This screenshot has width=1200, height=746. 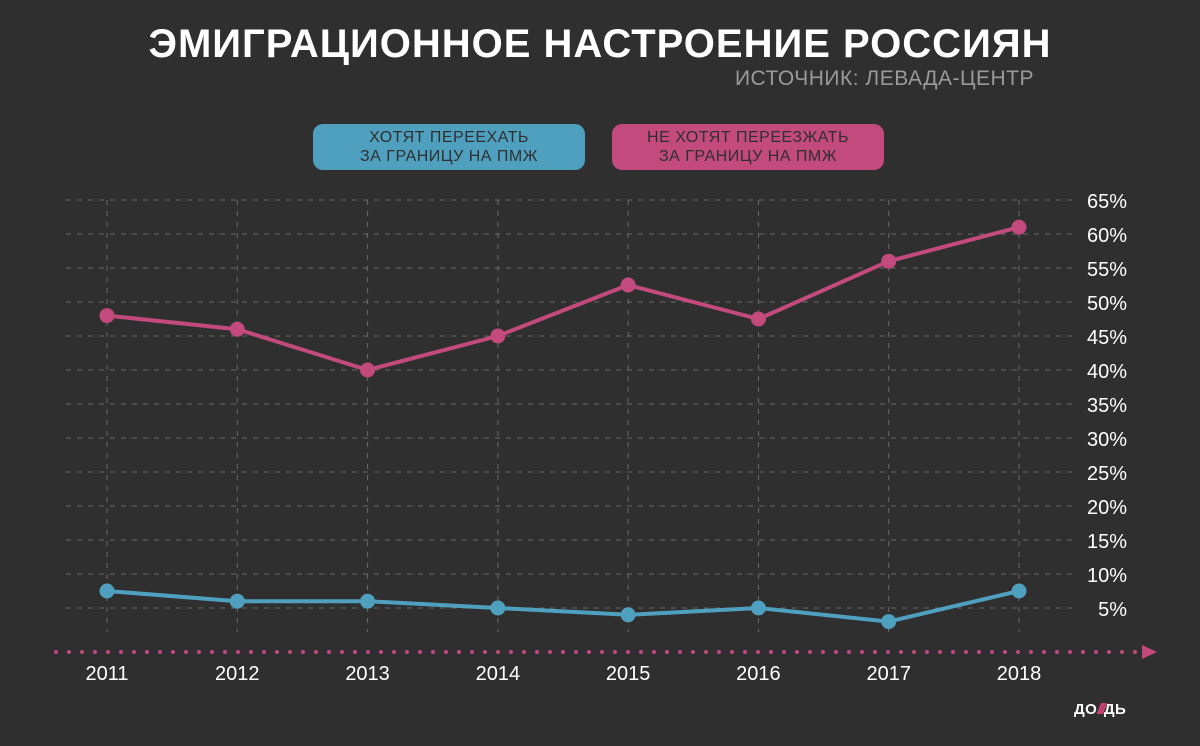 What do you see at coordinates (1107, 542) in the screenshot?
I see `y-tick-label: 15%` at bounding box center [1107, 542].